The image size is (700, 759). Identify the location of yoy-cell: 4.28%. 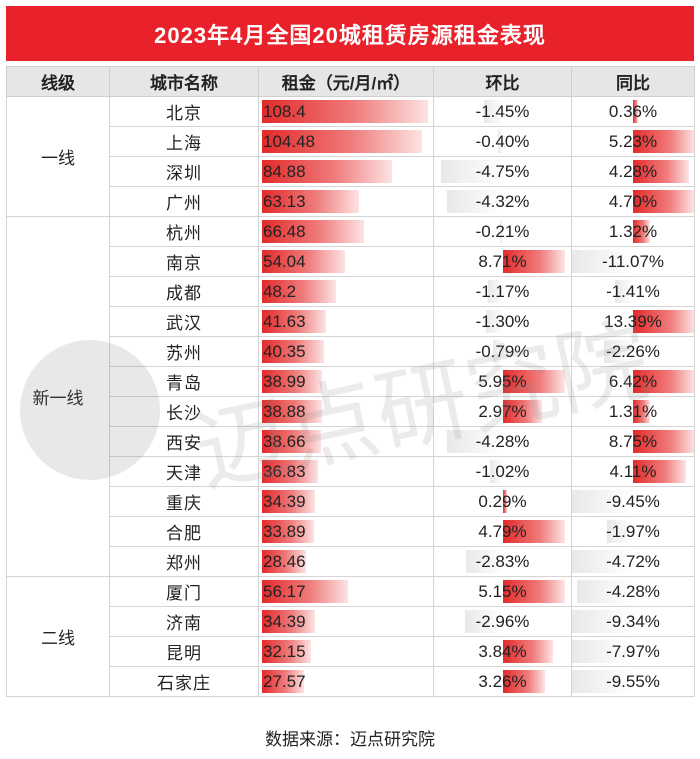
(633, 171).